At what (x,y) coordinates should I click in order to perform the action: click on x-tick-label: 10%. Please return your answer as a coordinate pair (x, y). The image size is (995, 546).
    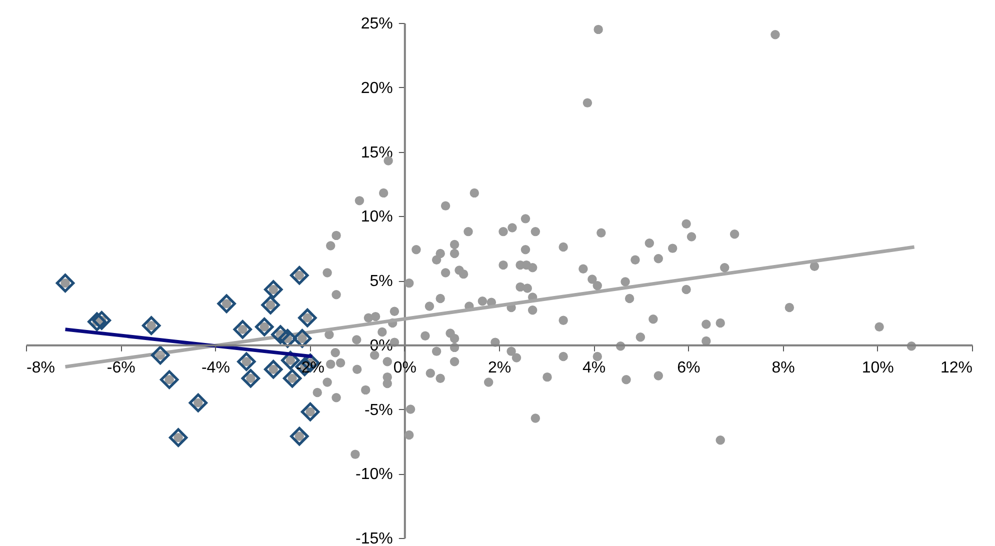
    Looking at the image, I should click on (878, 367).